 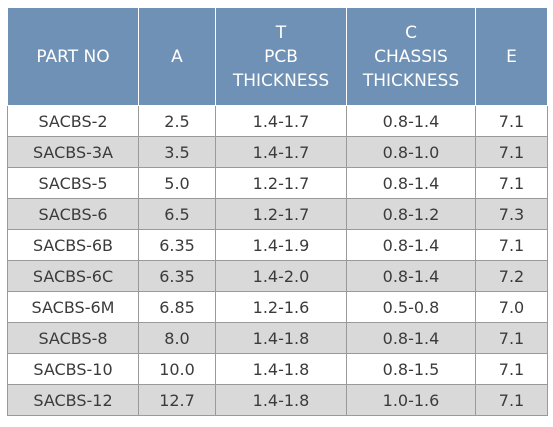 What do you see at coordinates (281, 307) in the screenshot?
I see `cell-t-pcb-thickness: 1.2-1.6` at bounding box center [281, 307].